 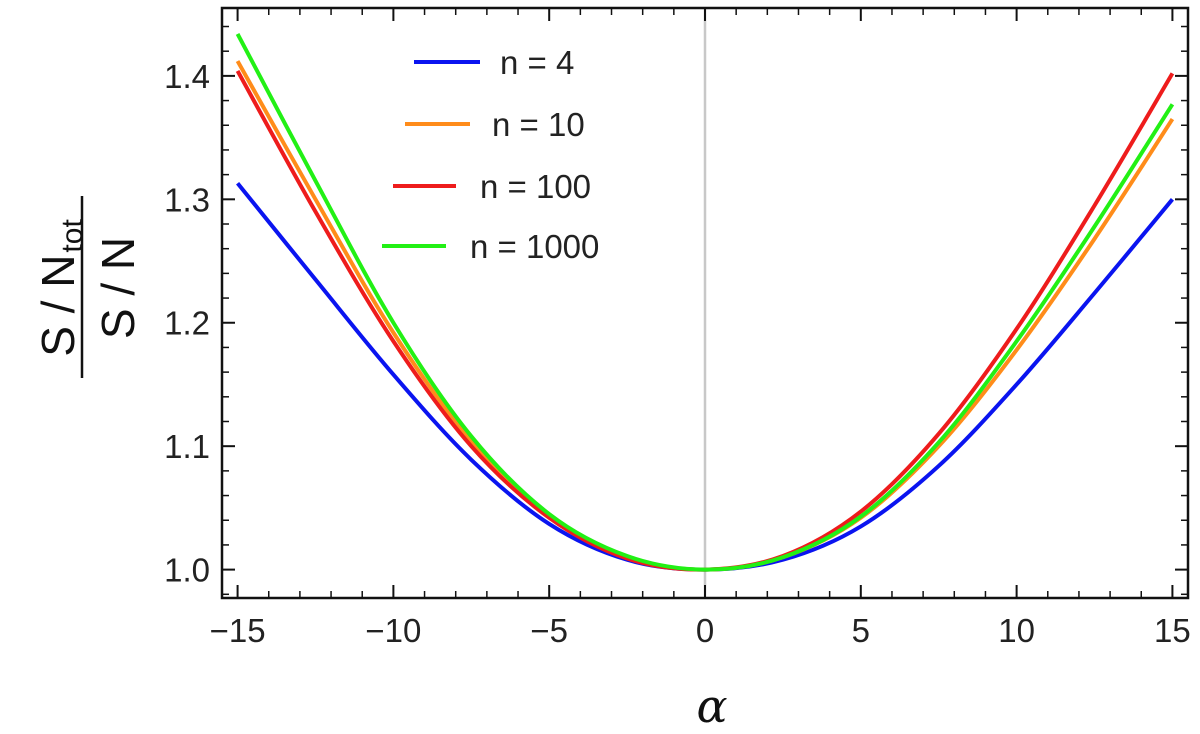 I want to click on x-axis-label: α, so click(x=711, y=706).